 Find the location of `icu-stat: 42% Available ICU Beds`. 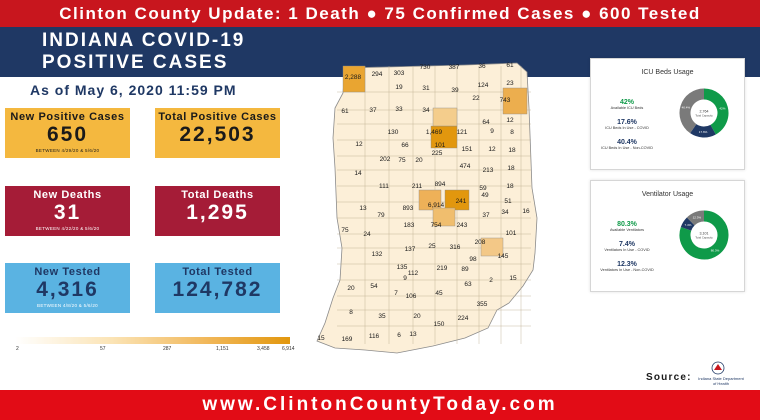

icu-stat: 42% Available ICU Beds is located at coordinates (627, 105).